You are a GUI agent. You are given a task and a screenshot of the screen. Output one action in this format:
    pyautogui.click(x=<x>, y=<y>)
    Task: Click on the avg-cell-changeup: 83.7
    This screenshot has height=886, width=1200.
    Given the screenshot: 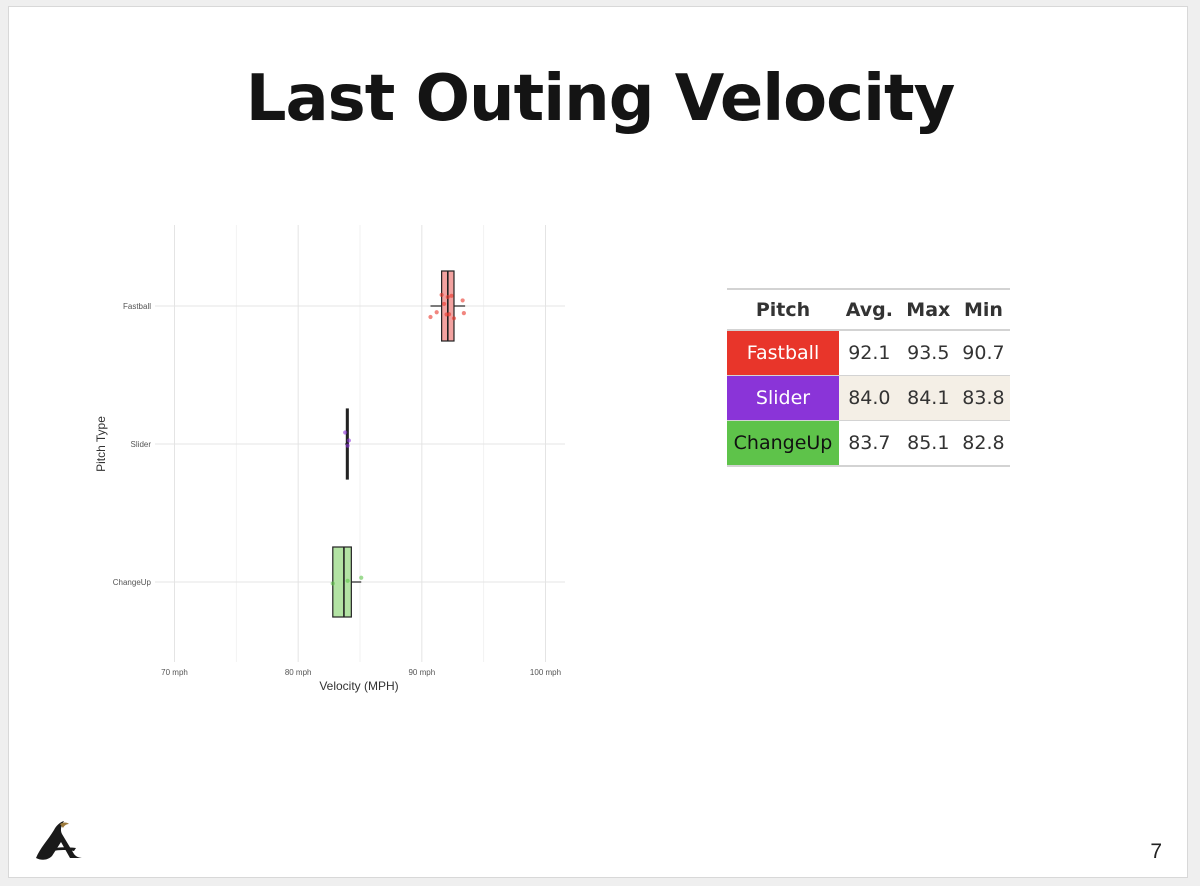 What is the action you would take?
    pyautogui.click(x=869, y=443)
    